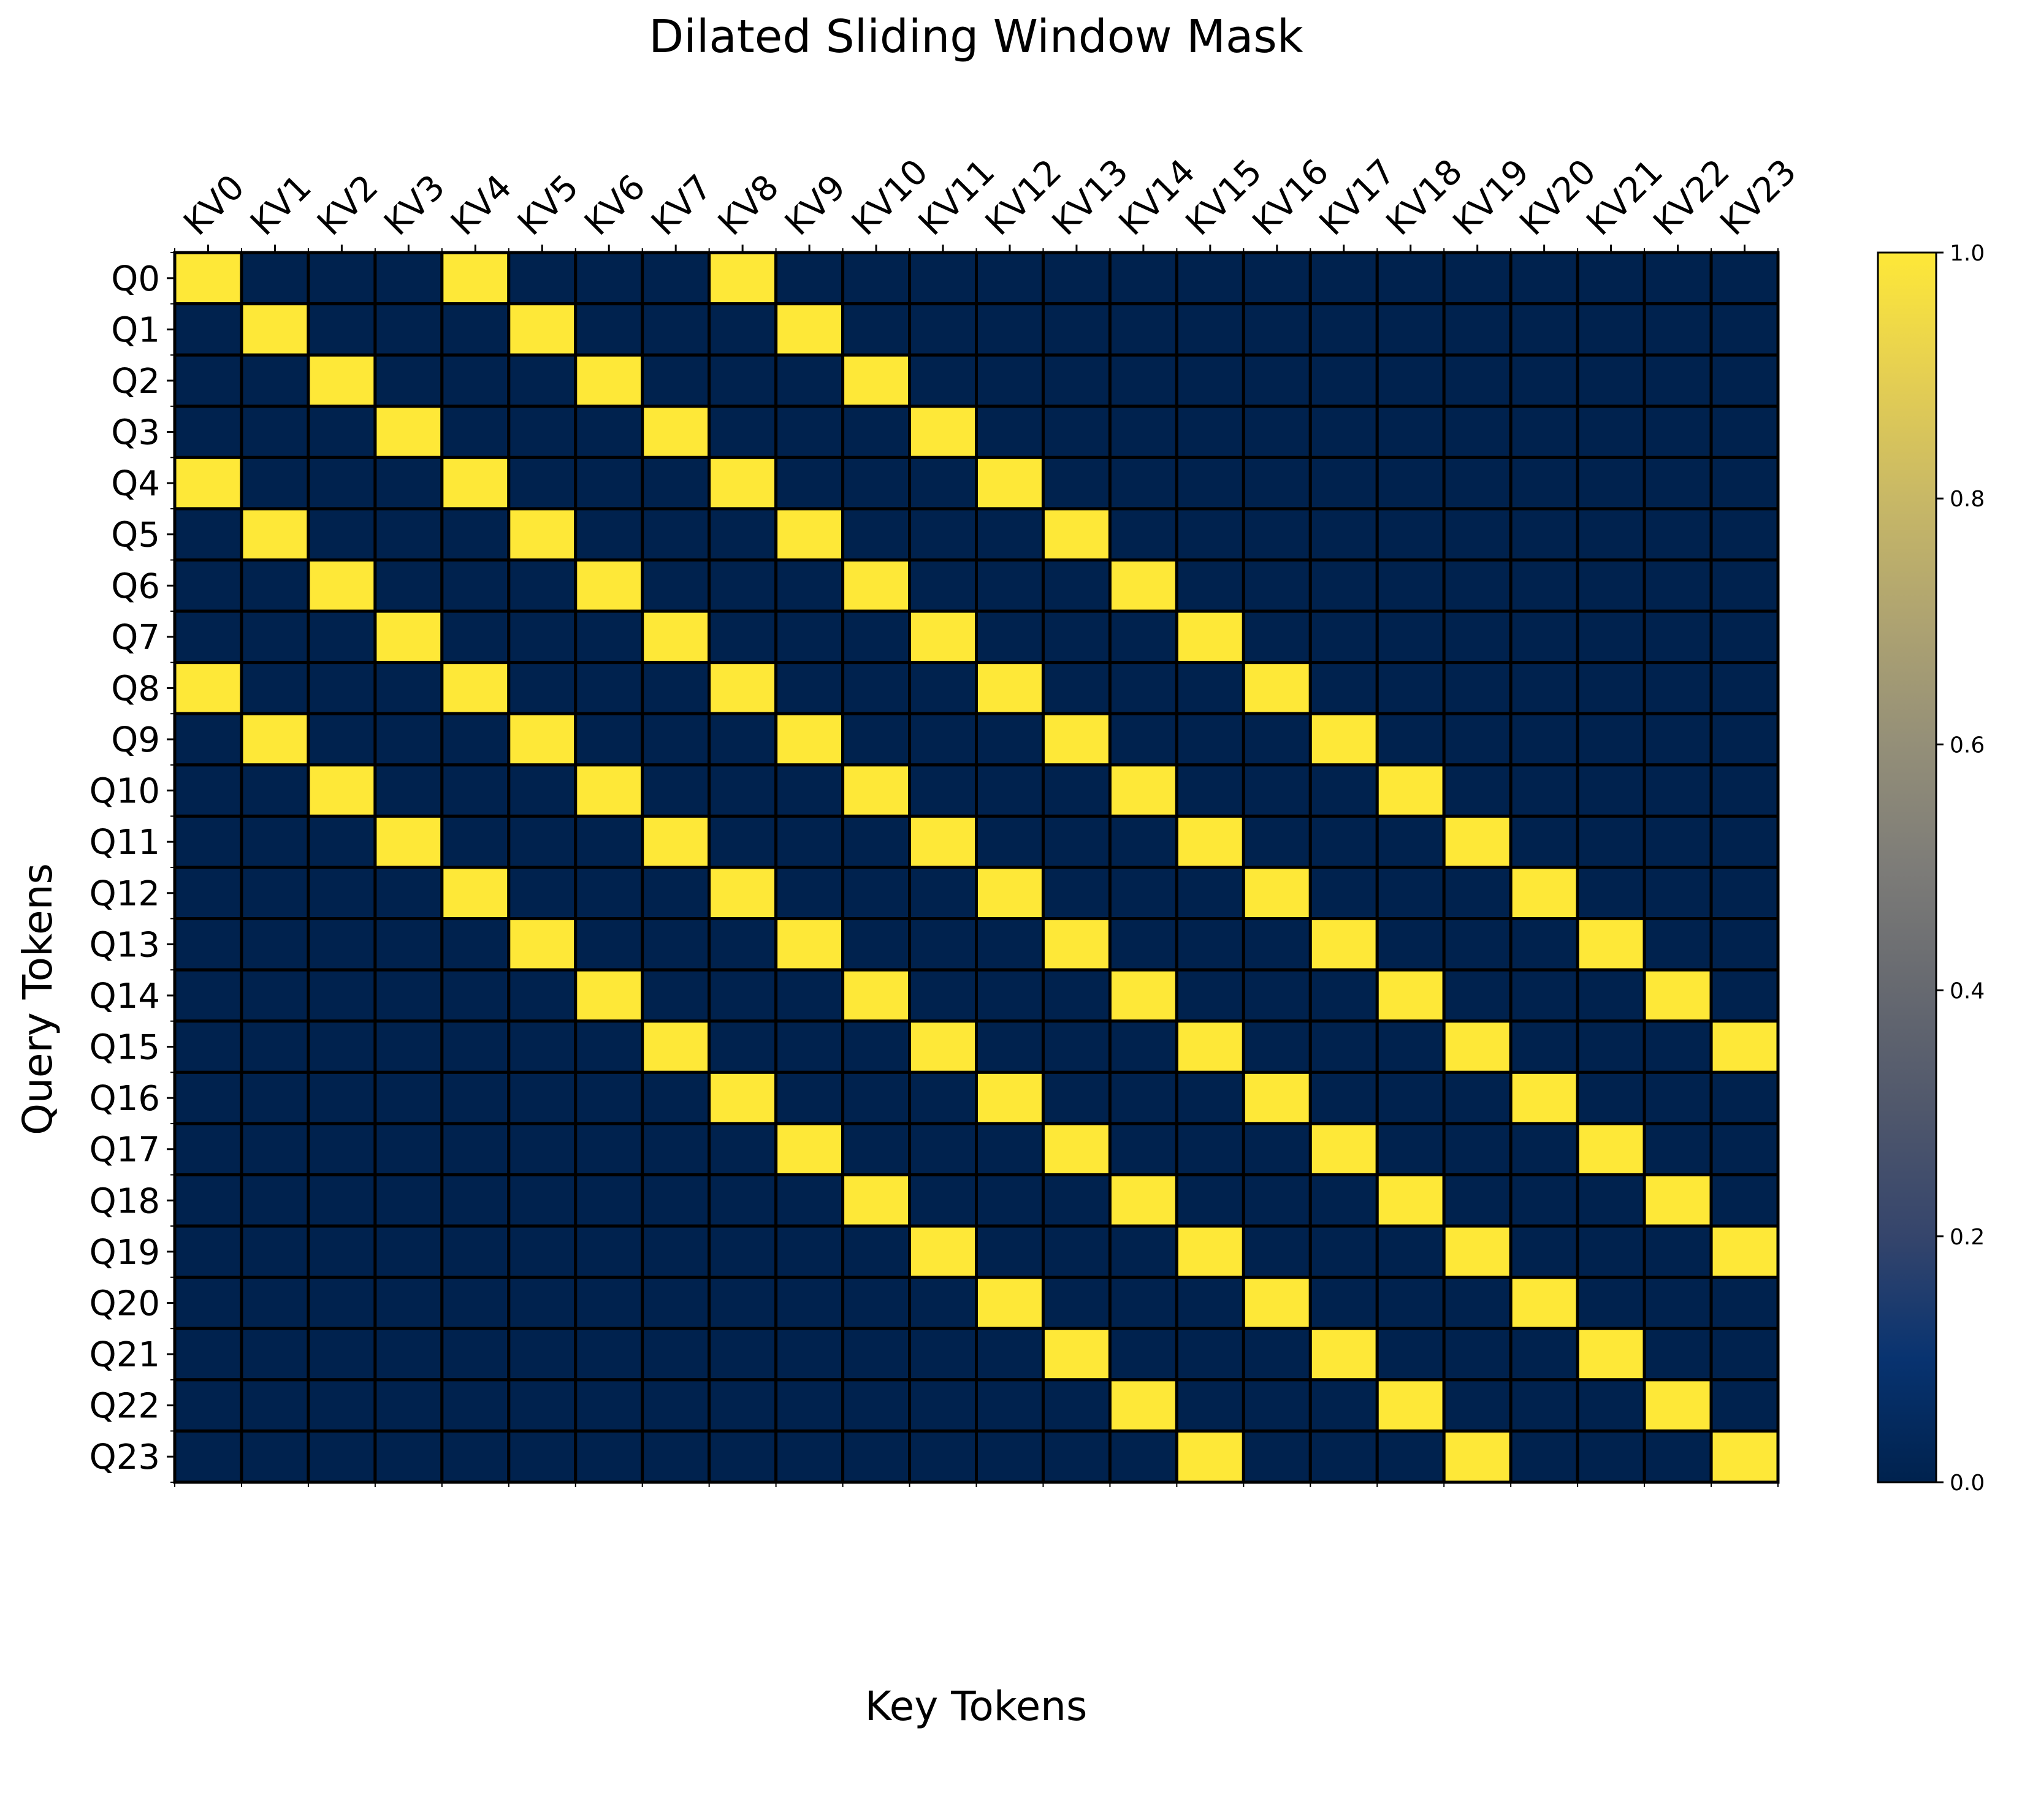  I want to click on x-tick-label: KV6, so click(615, 205).